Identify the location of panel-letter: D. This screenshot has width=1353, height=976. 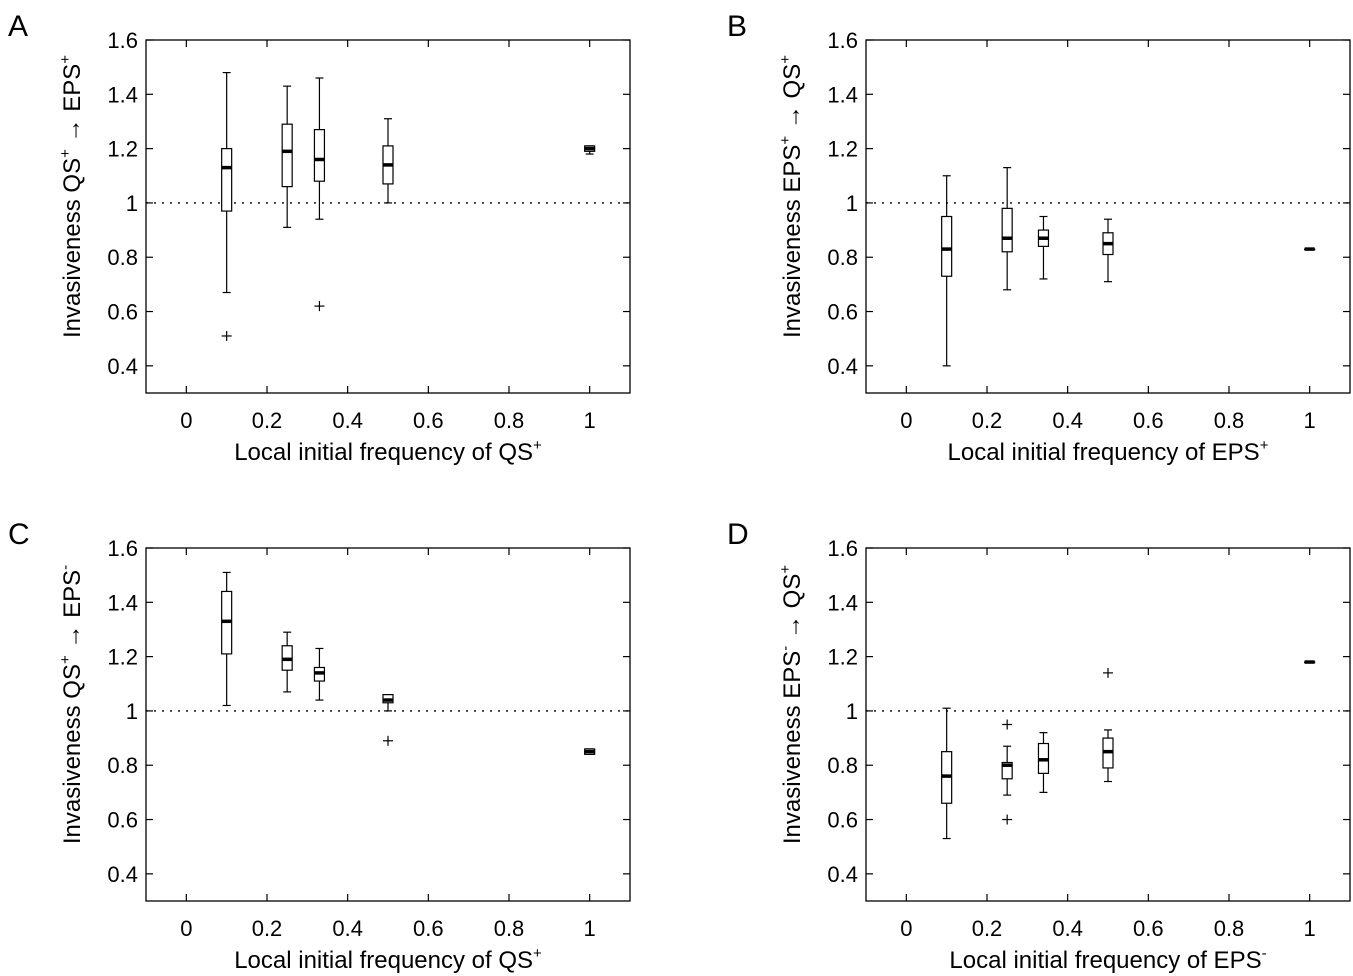
(738, 534).